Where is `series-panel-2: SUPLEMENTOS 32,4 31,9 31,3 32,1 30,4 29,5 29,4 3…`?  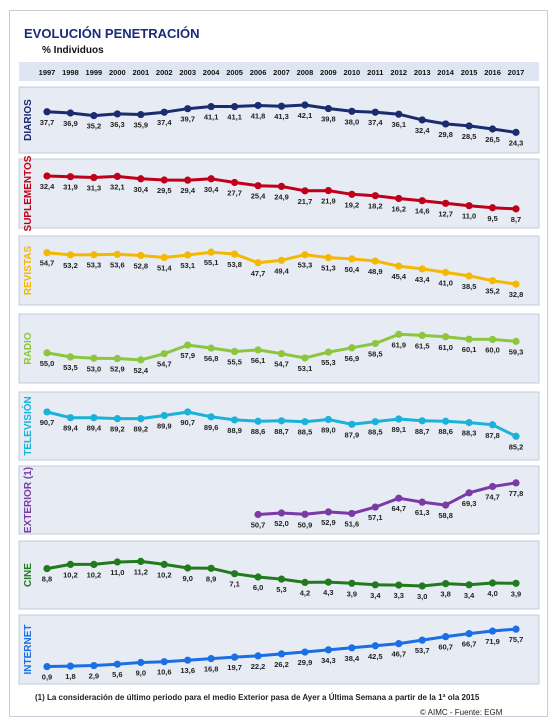 series-panel-2: SUPLEMENTOS 32,4 31,9 31,3 32,1 30,4 29,5 29,4 3… is located at coordinates (279, 193).